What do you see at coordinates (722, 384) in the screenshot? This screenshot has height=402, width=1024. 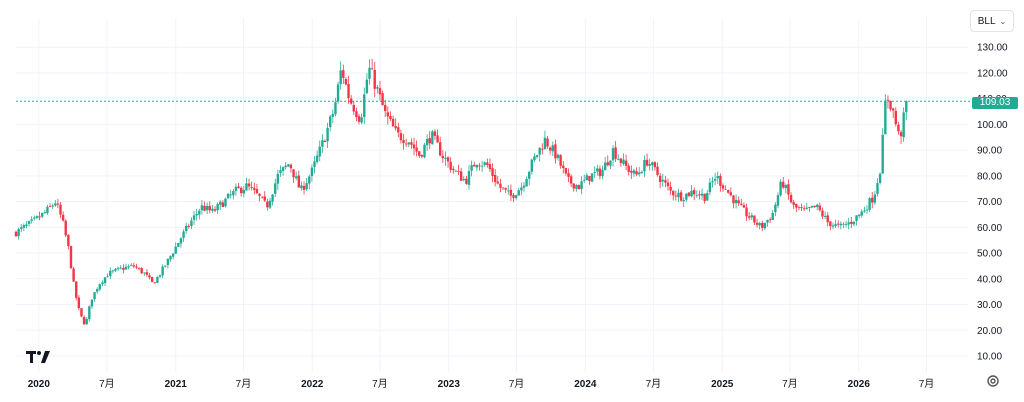 I see `x-tick-label: 2025` at bounding box center [722, 384].